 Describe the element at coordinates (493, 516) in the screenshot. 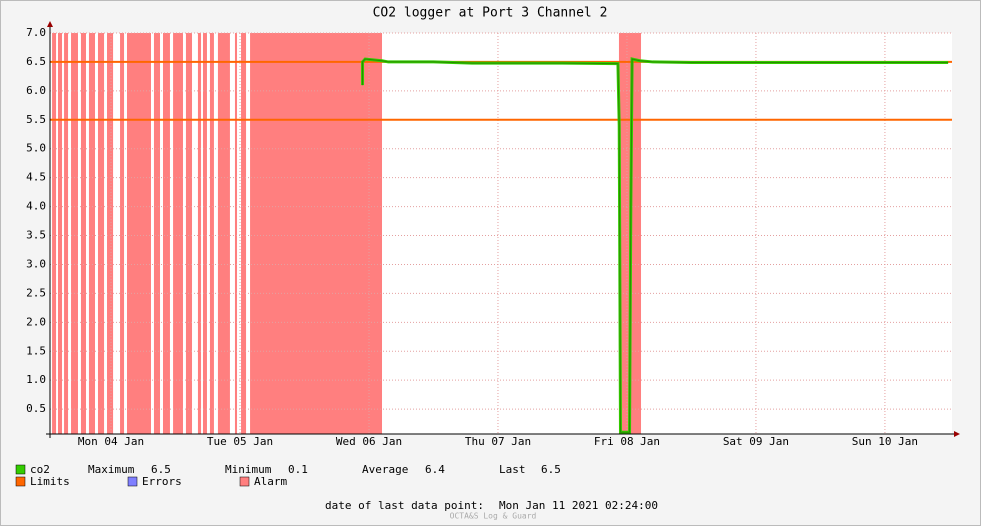

I see `watermark: OCTA&S Log & Guard` at that location.